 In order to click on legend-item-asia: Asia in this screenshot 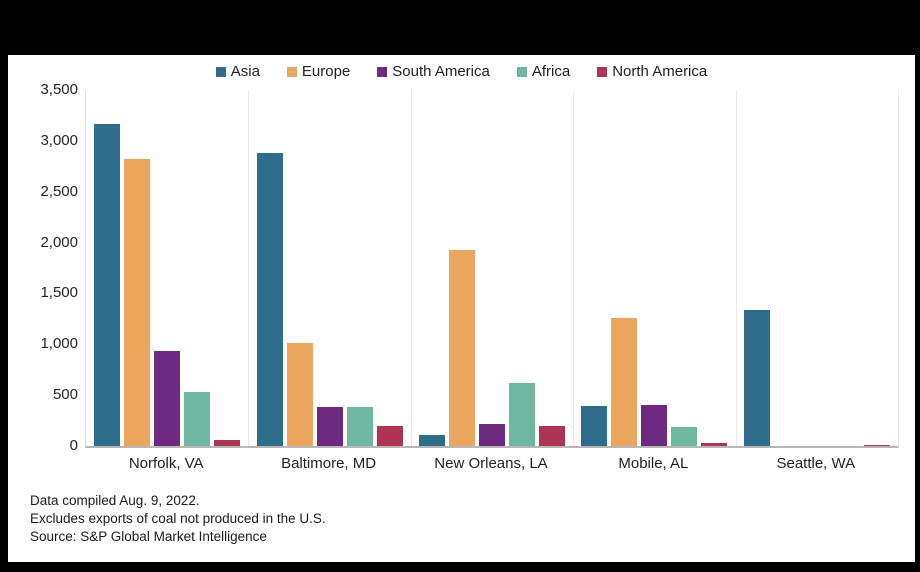, I will do `click(237, 71)`.